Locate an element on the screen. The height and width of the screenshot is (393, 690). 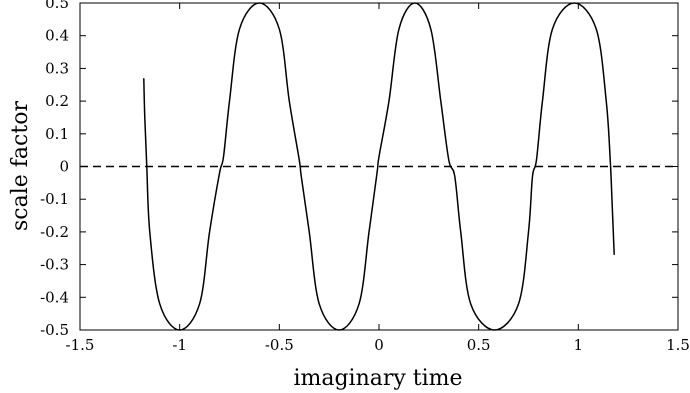
y-axis-title: scale factor is located at coordinates (20, 166).